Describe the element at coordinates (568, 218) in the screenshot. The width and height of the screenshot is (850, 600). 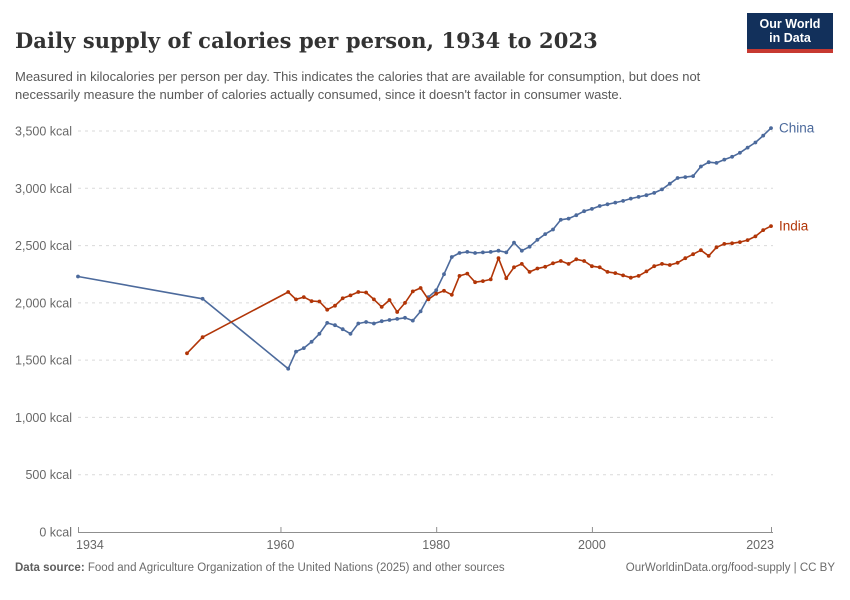
I see `data-point-china-1997` at that location.